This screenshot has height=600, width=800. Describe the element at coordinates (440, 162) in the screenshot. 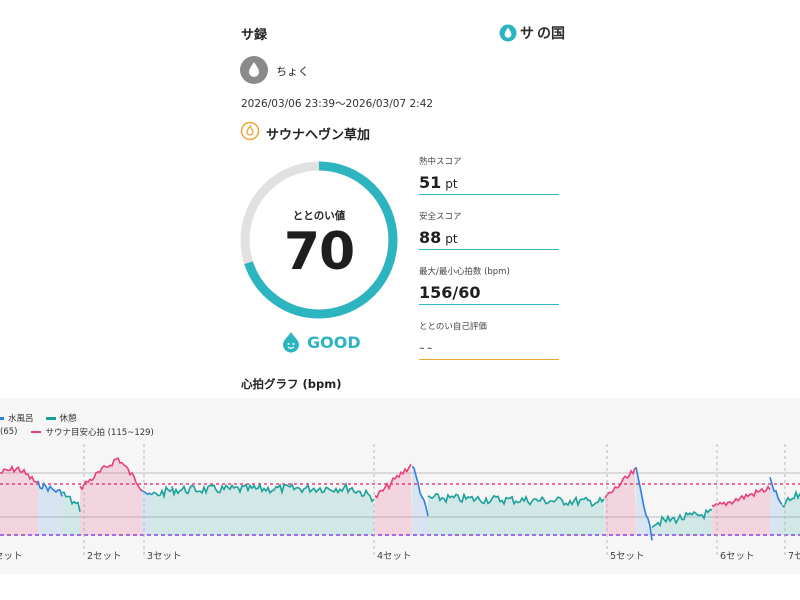

I see `stat-label: 熱中スコア` at that location.